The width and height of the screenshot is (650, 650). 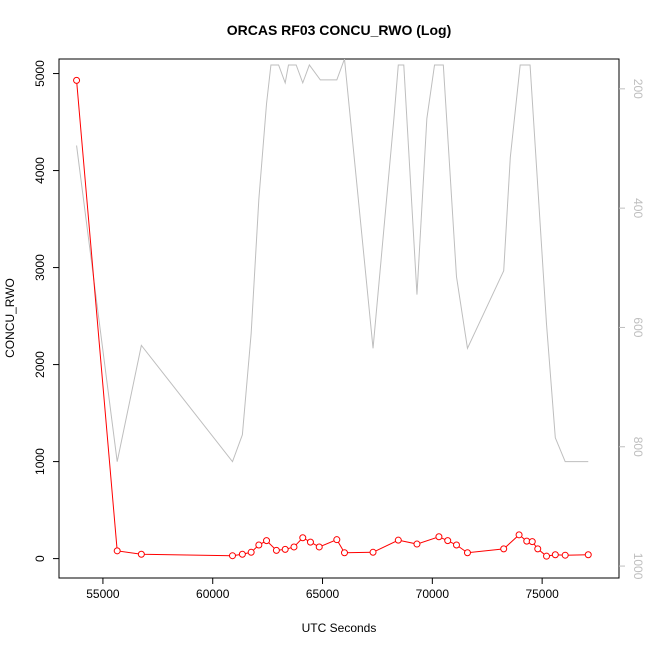 What do you see at coordinates (40, 170) in the screenshot?
I see `y-tick-label: 4000` at bounding box center [40, 170].